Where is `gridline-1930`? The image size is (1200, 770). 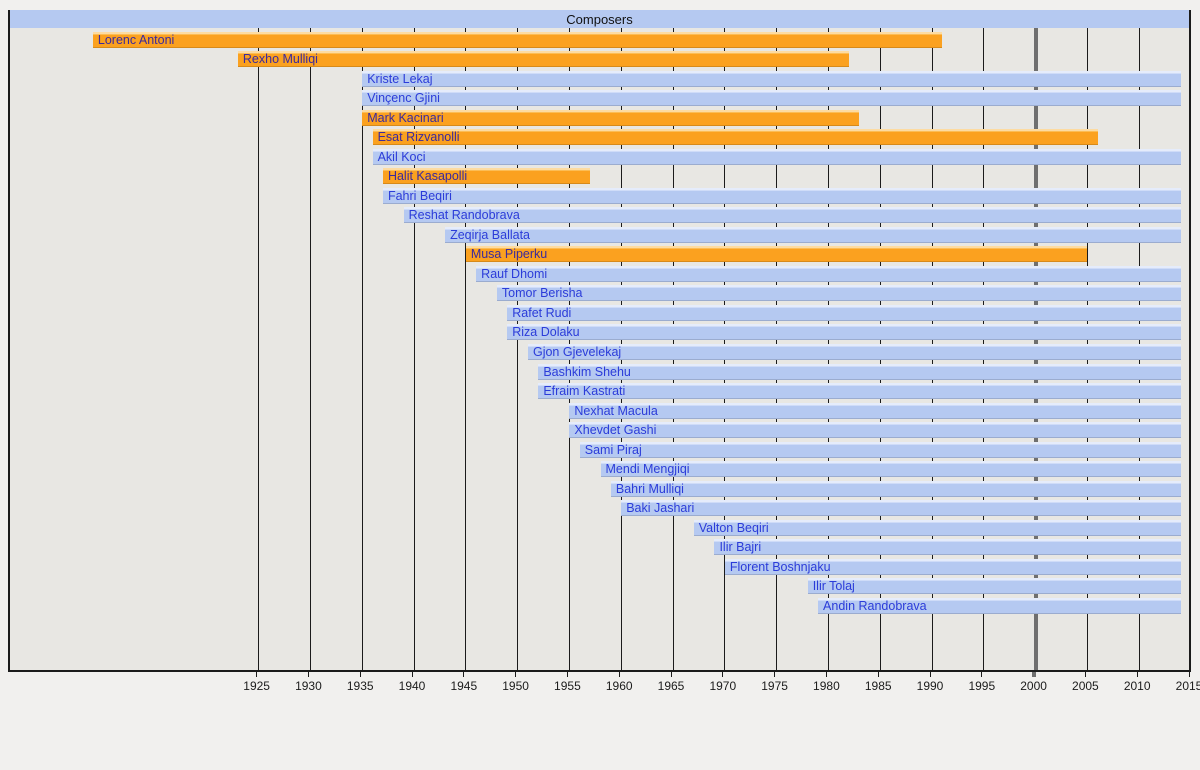
gridline-1930 is located at coordinates (310, 349).